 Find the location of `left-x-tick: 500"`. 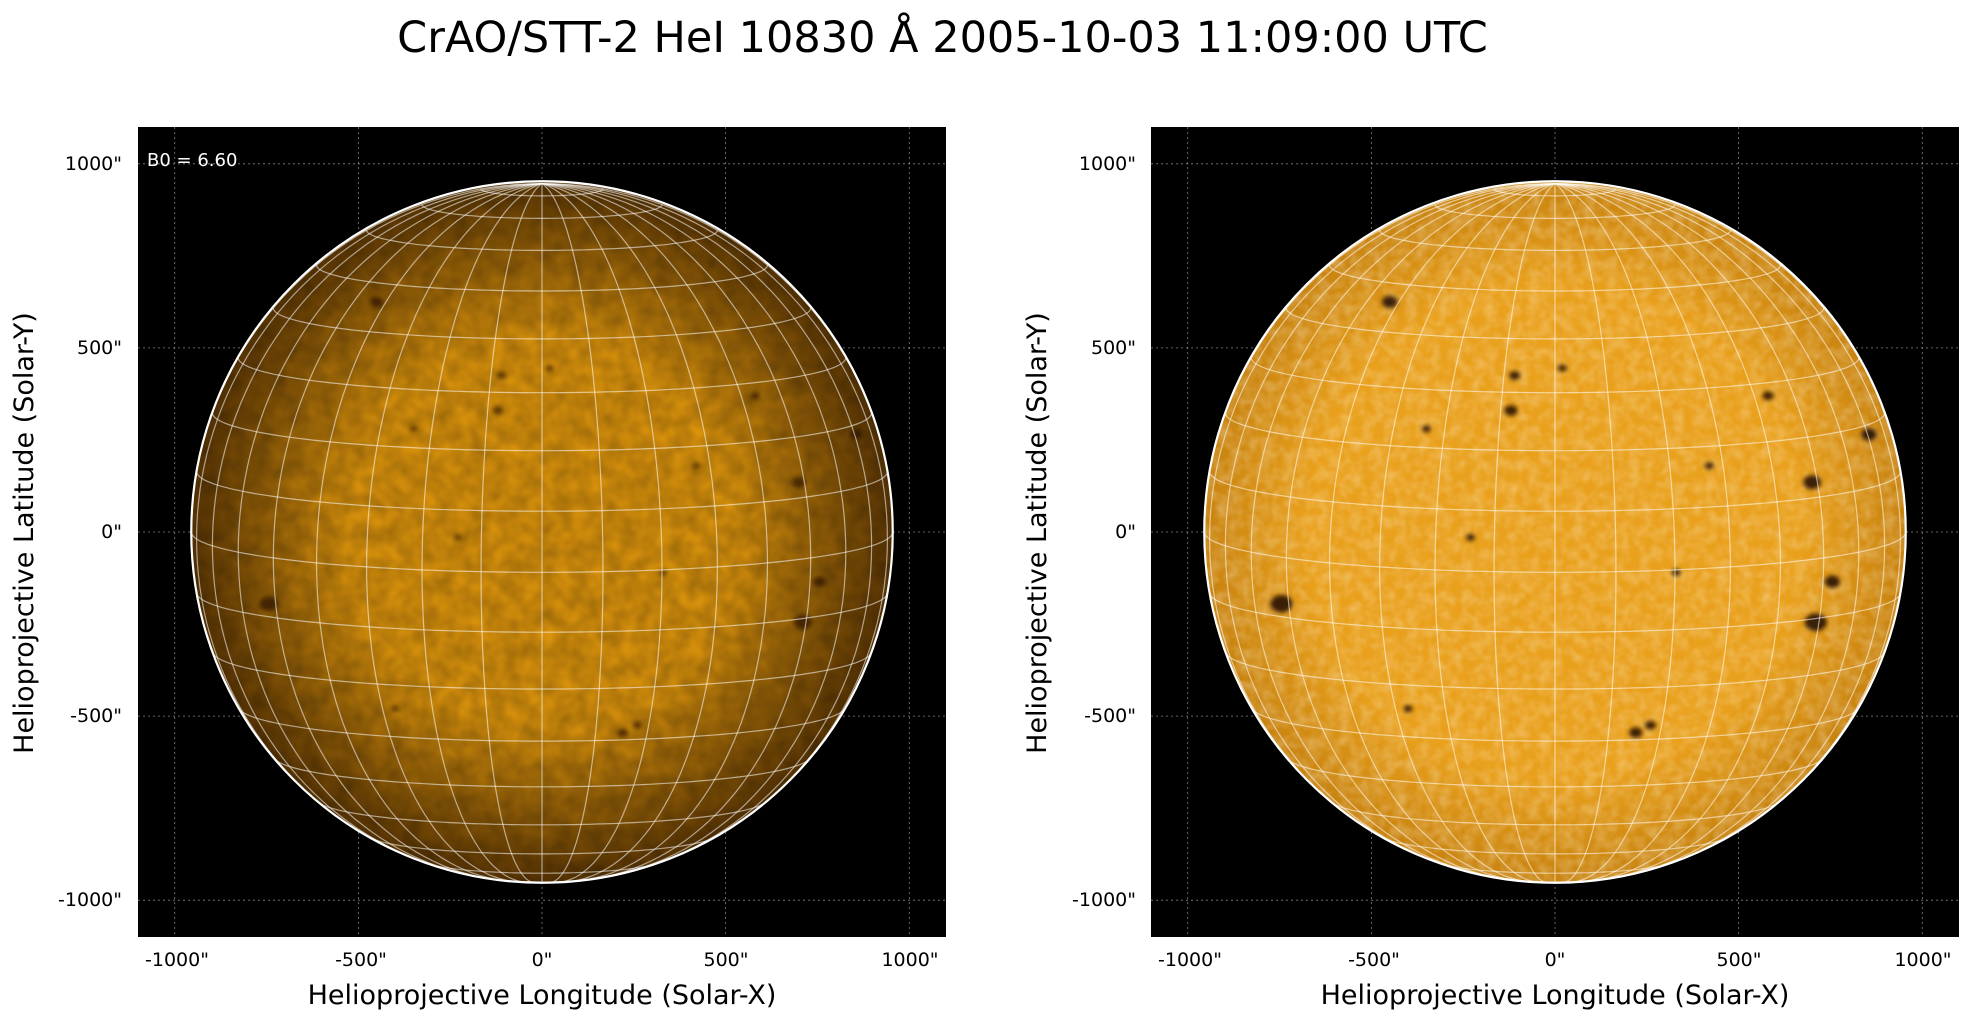

left-x-tick: 500" is located at coordinates (726, 960).